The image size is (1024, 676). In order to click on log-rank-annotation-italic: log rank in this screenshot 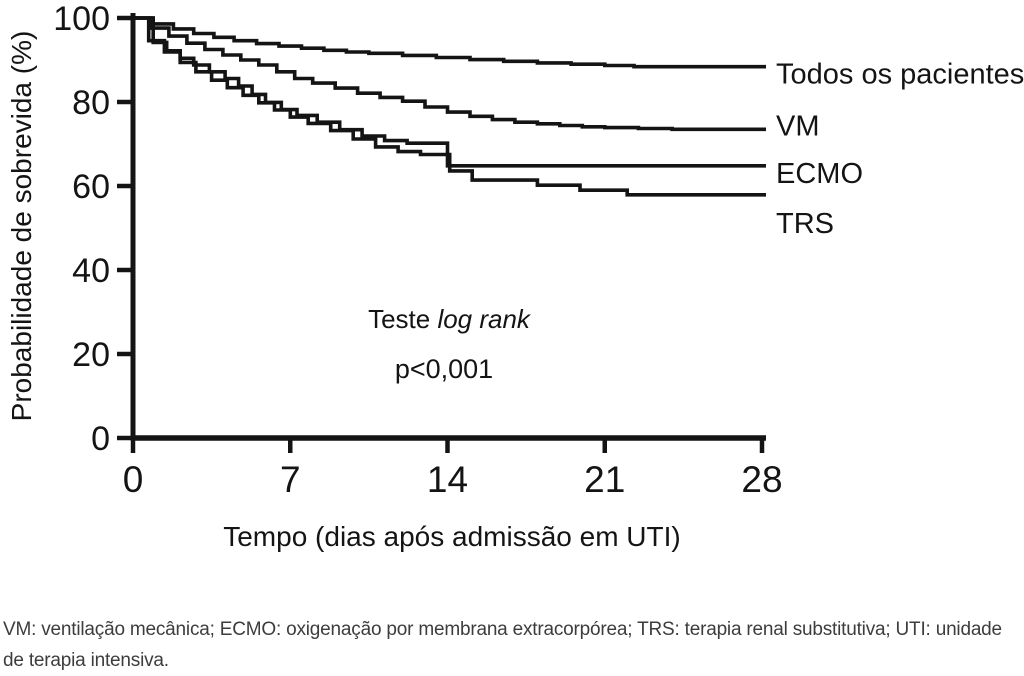, I will do `click(484, 319)`.